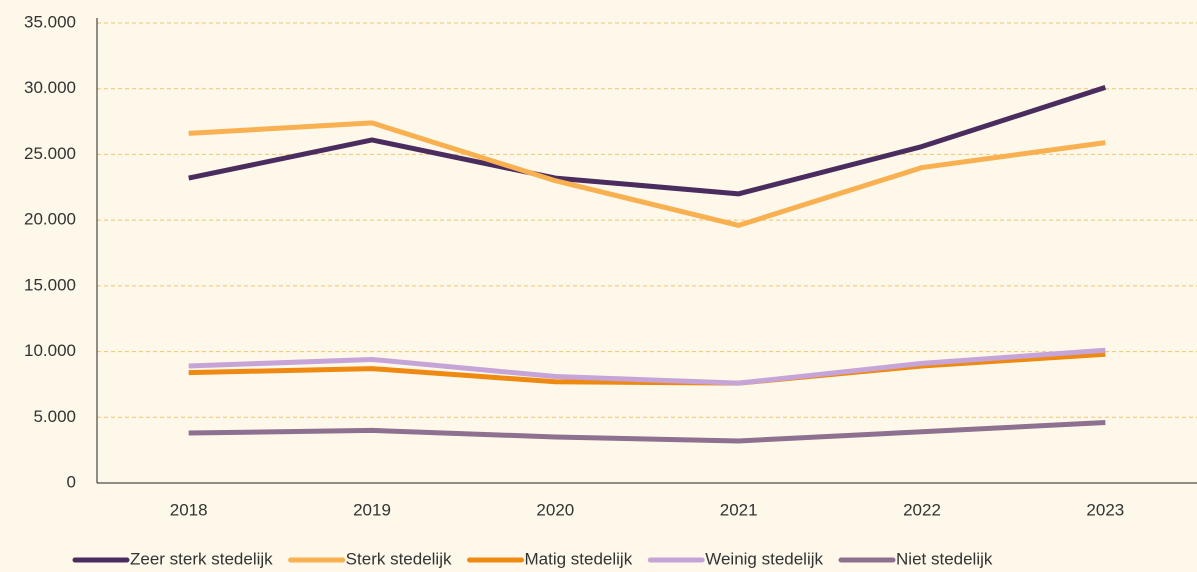 The height and width of the screenshot is (572, 1197). What do you see at coordinates (944, 558) in the screenshot?
I see `legend-label: Niet stedelijk` at bounding box center [944, 558].